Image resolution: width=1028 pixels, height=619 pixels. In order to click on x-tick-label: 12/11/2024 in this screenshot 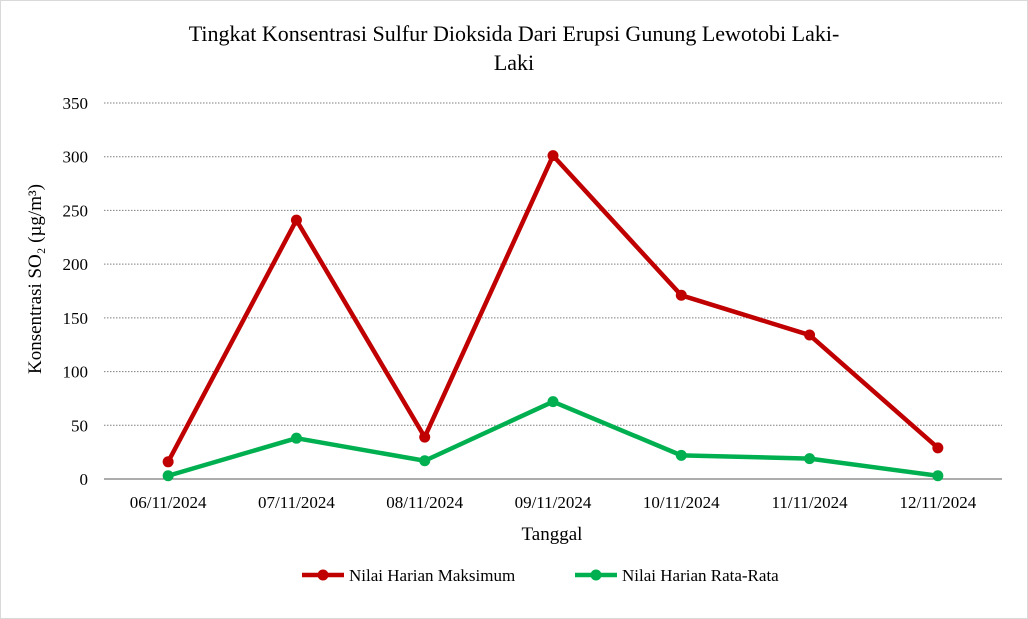, I will do `click(937, 502)`.